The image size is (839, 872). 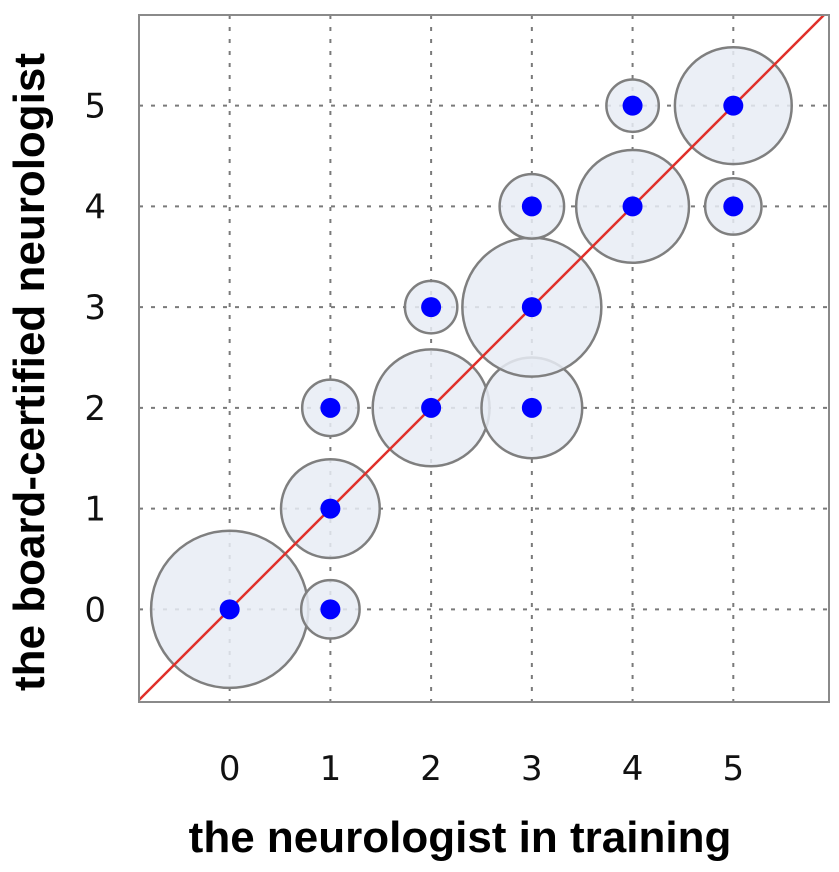 What do you see at coordinates (95, 610) in the screenshot?
I see `y-tick-label-0: 0` at bounding box center [95, 610].